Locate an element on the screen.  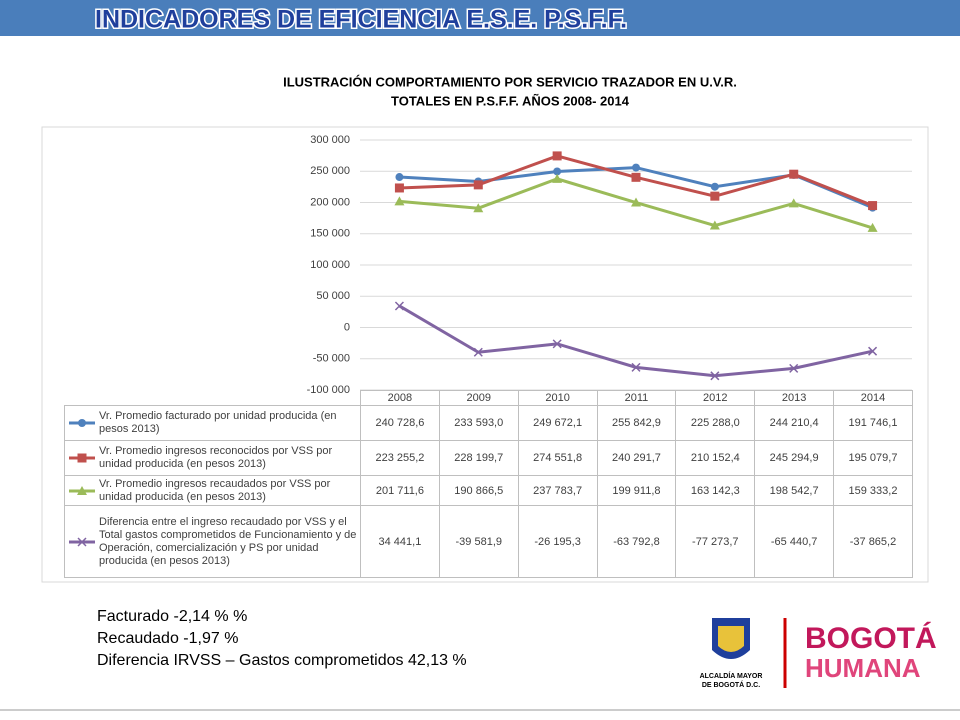
x-tick-label: 2009 is located at coordinates (478, 398).